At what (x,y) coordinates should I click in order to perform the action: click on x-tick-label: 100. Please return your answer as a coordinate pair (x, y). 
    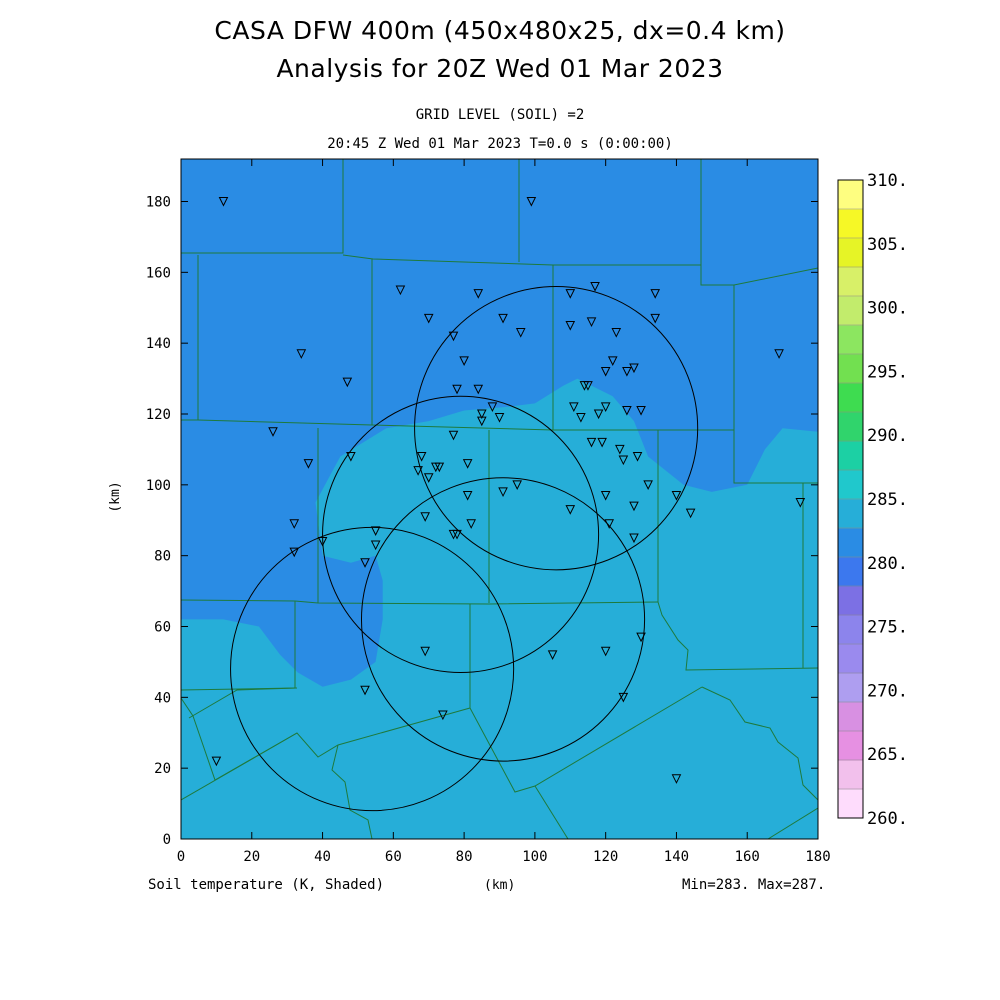
    Looking at the image, I should click on (534, 857).